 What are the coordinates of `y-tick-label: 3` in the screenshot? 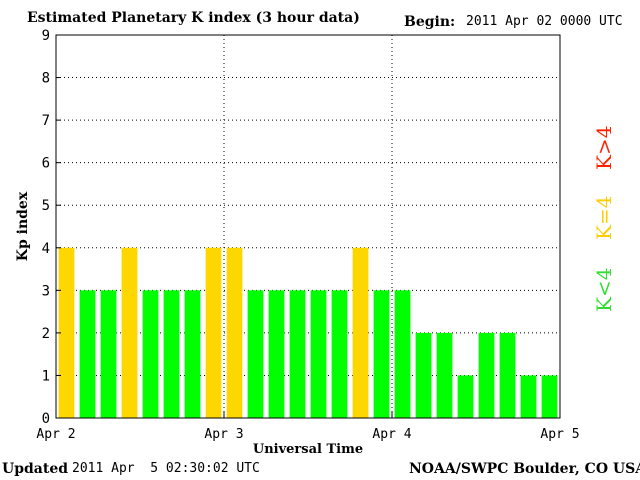 It's located at (46, 291).